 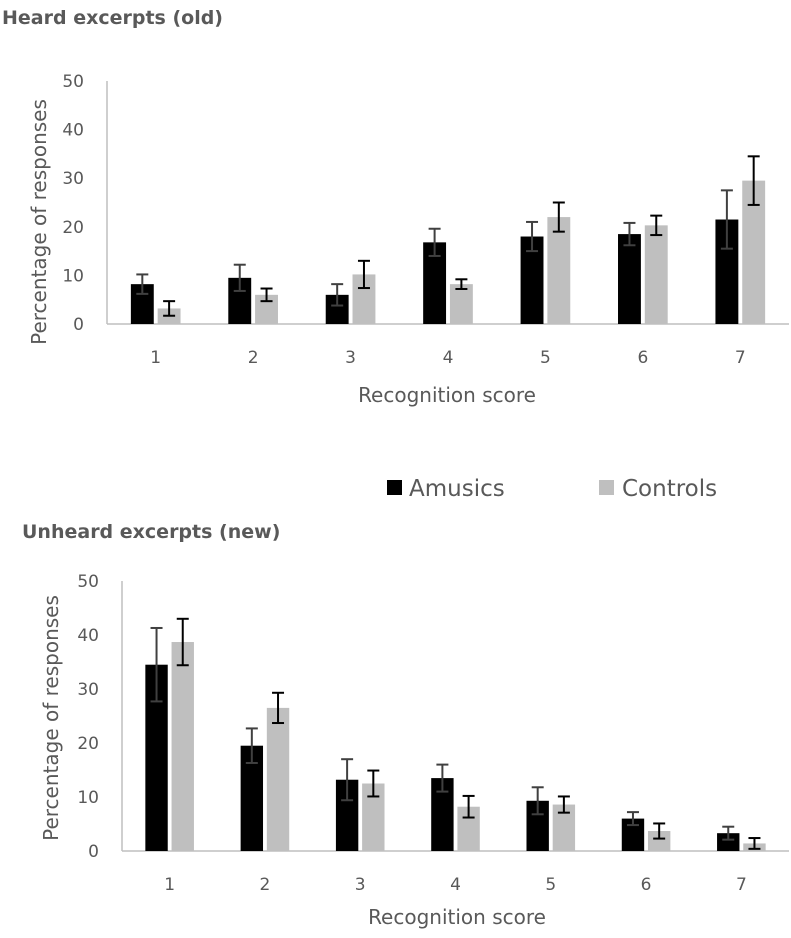 I want to click on legend: Amusics Controls, so click(x=552, y=489).